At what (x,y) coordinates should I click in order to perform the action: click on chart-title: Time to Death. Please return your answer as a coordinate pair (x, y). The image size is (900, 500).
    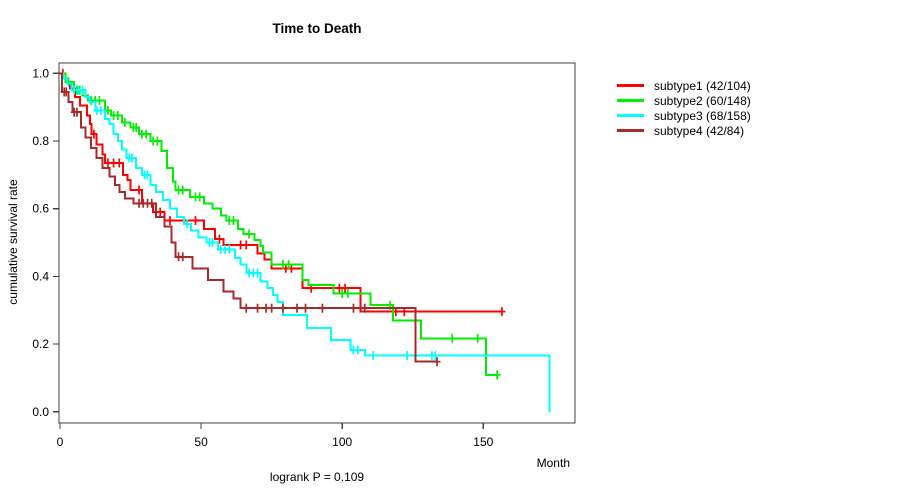
    Looking at the image, I should click on (317, 28).